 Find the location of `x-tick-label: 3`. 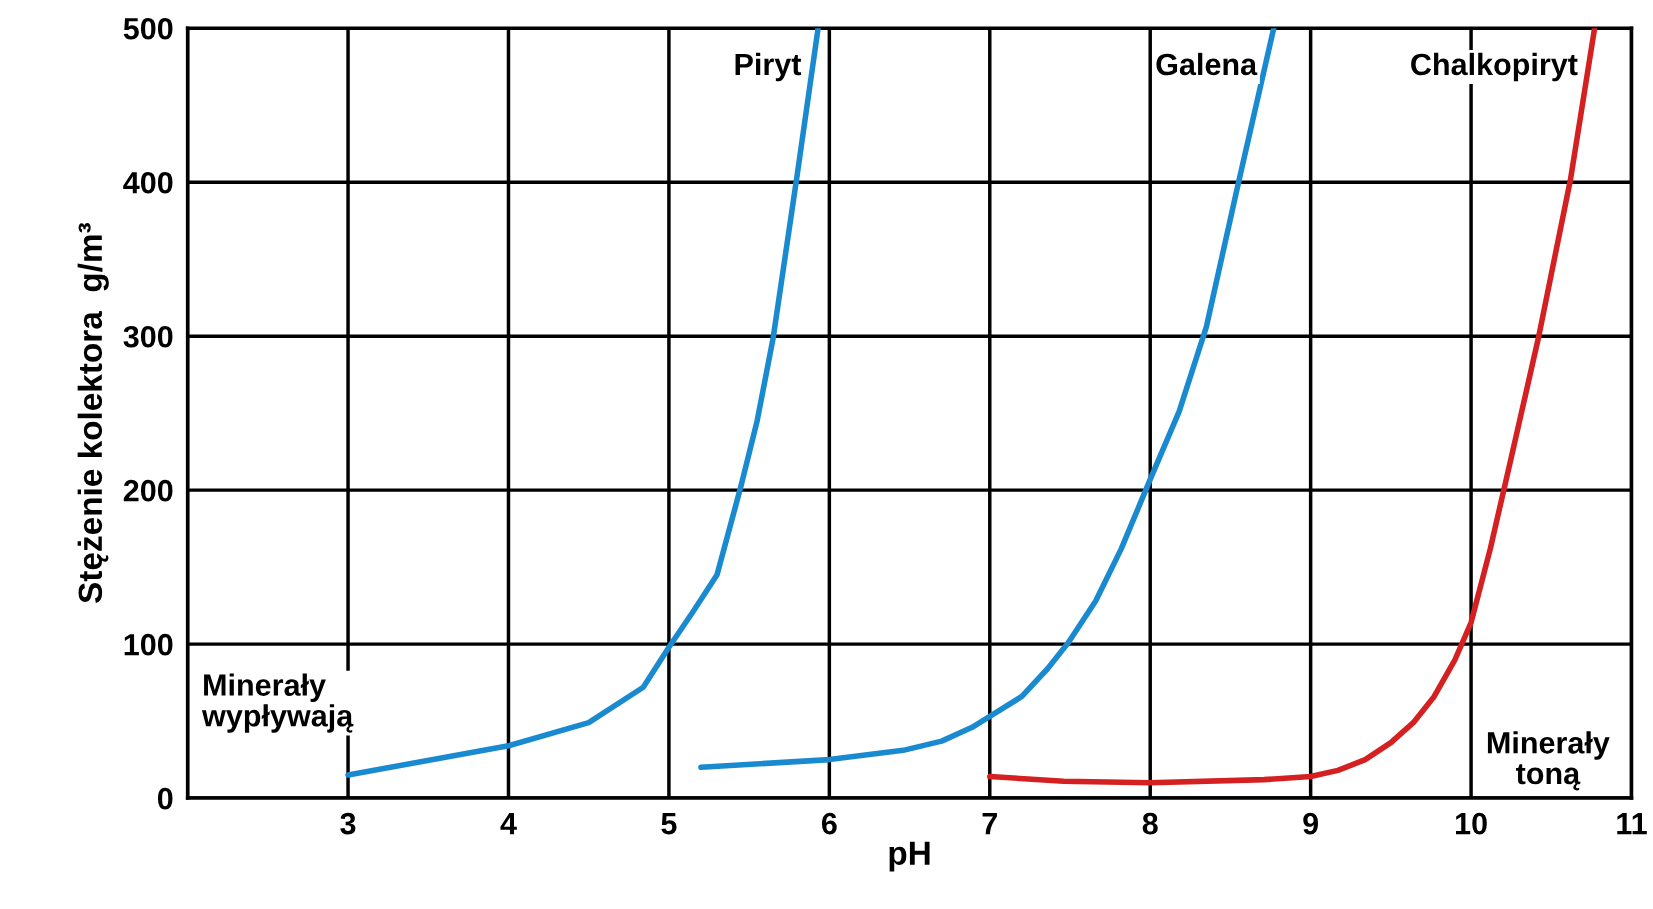

x-tick-label: 3 is located at coordinates (348, 823).